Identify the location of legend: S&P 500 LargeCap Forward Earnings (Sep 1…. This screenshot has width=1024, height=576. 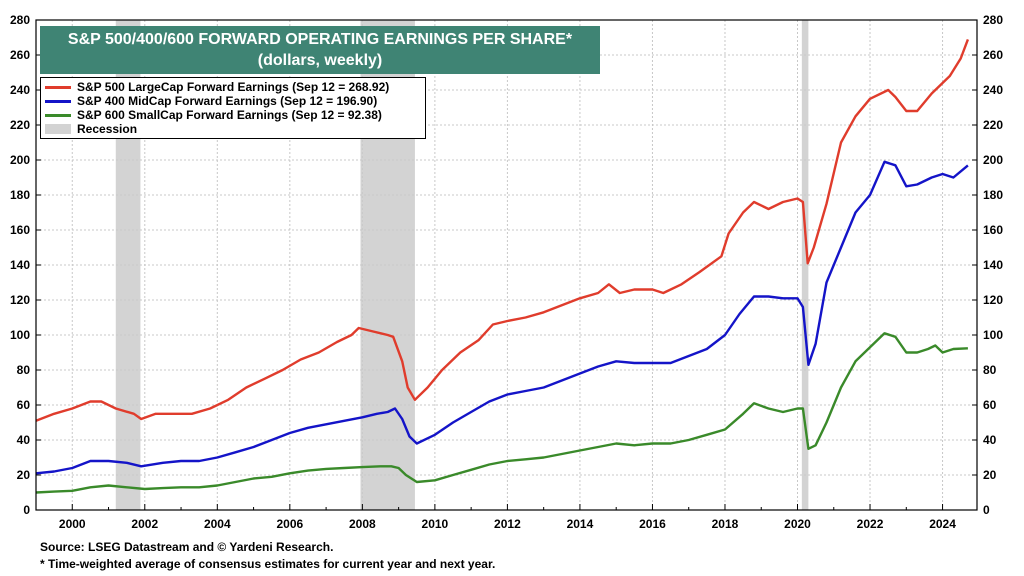
(233, 108).